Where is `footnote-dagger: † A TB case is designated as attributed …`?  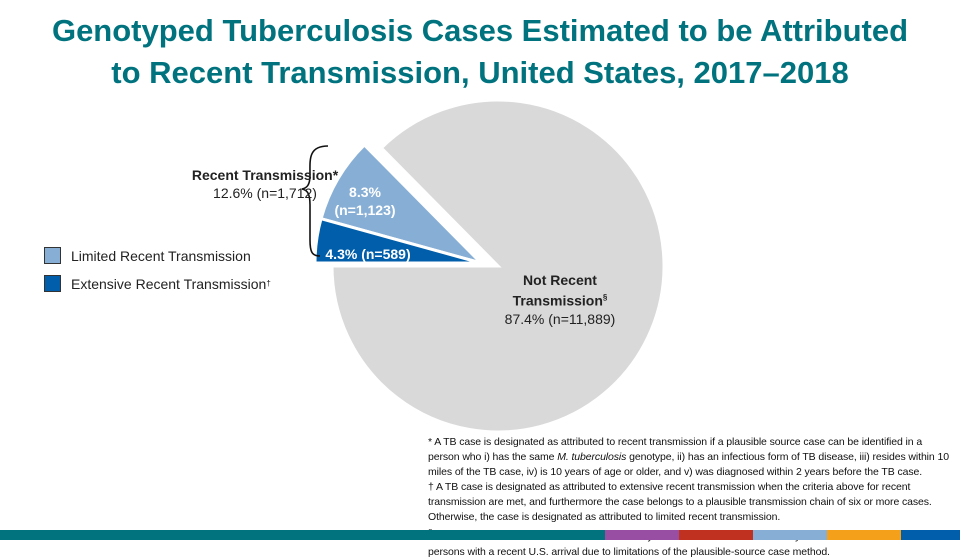 footnote-dagger: † A TB case is designated as attributed … is located at coordinates (680, 502).